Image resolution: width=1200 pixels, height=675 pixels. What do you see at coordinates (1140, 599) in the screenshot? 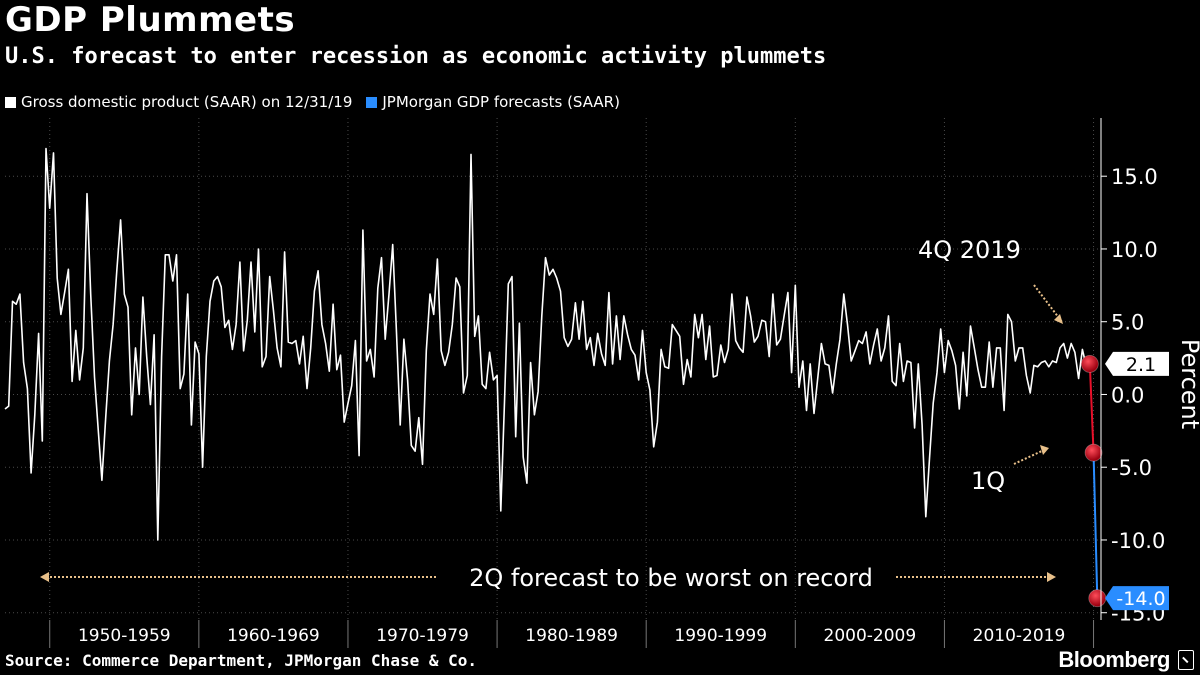
I see `value-badge-label: -14.0` at bounding box center [1140, 599].